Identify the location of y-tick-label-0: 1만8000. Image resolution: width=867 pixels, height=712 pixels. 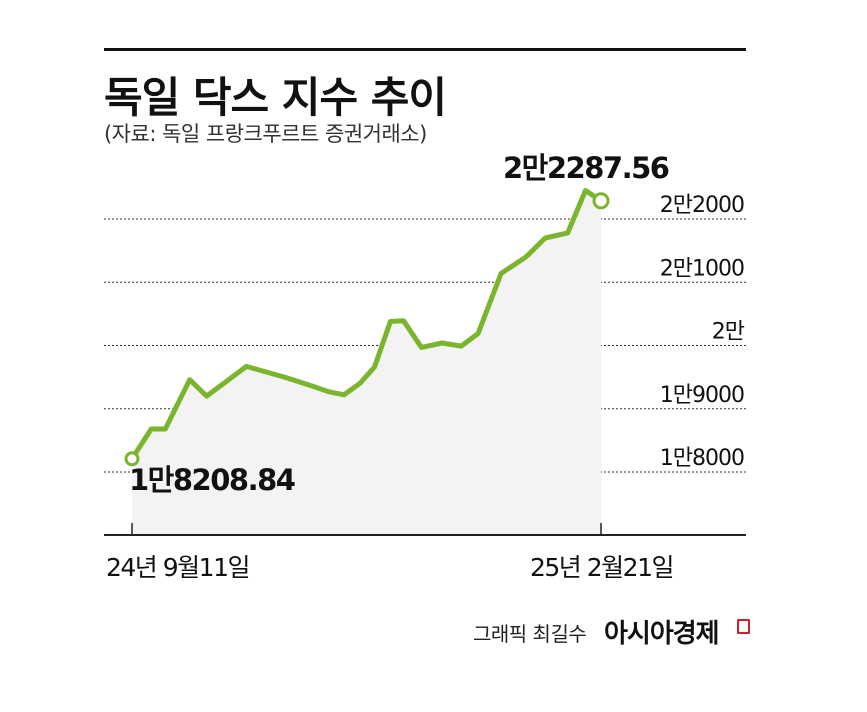
(702, 458).